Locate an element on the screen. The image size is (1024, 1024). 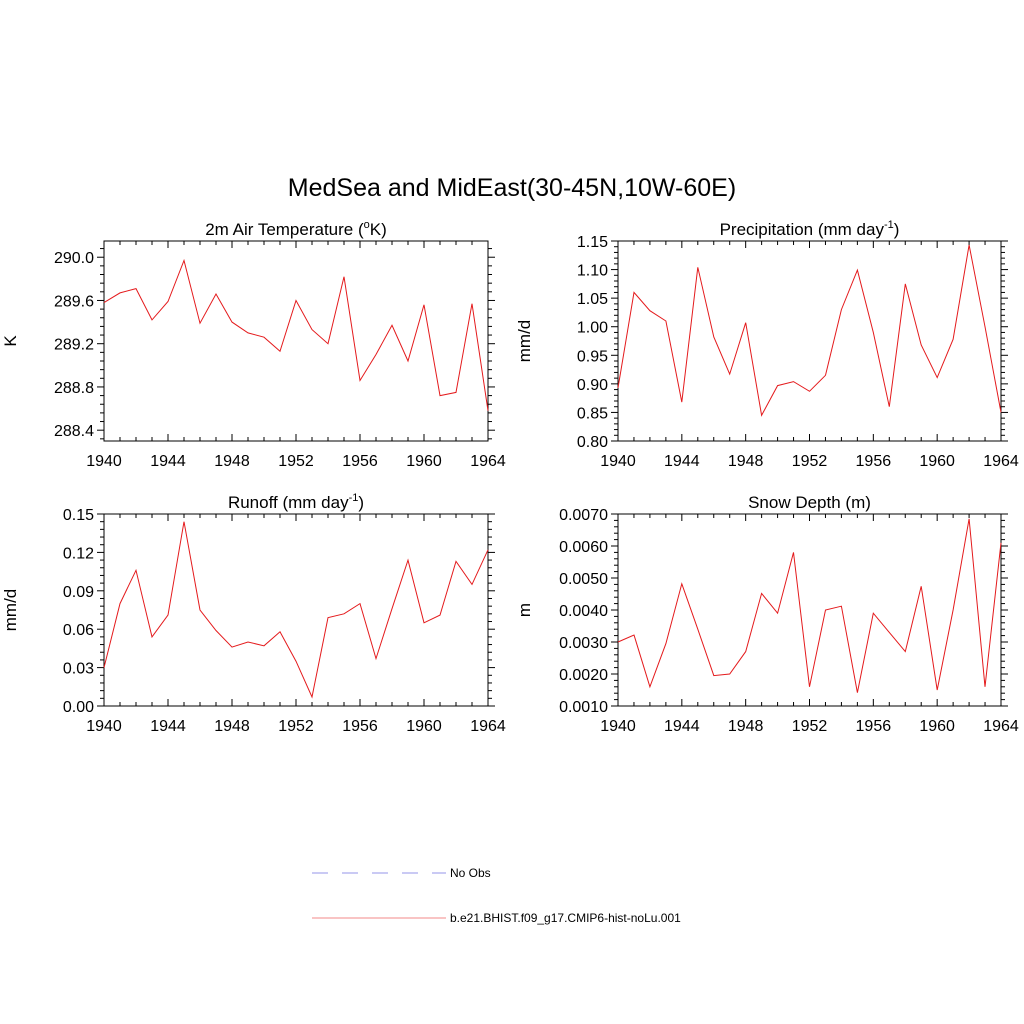
y-tick-label: 0.0050 is located at coordinates (583, 579).